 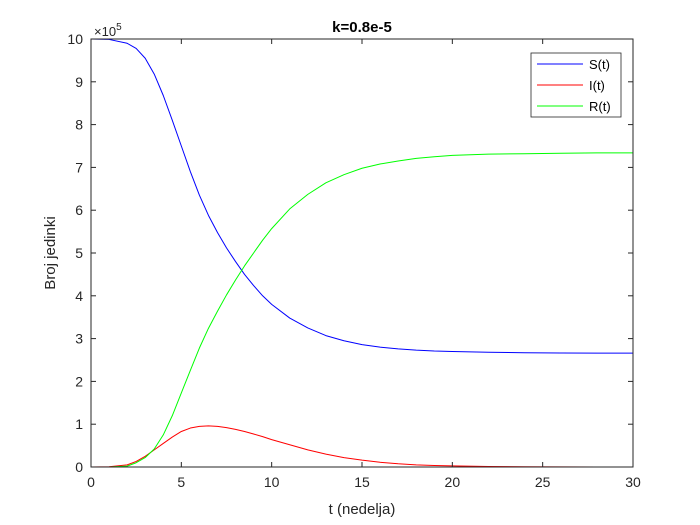 What do you see at coordinates (79, 125) in the screenshot?
I see `y-tick-label: 8` at bounding box center [79, 125].